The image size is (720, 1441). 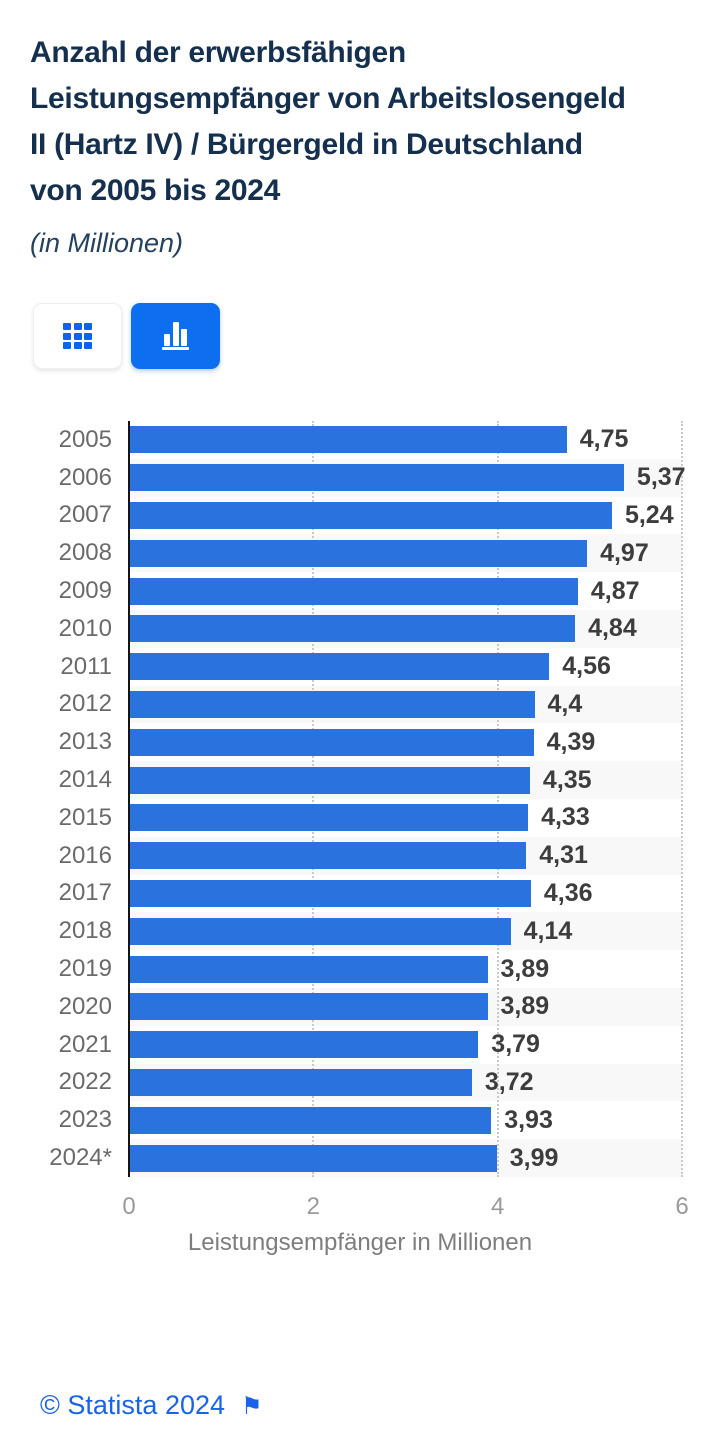 I want to click on bar-row: 2024* 3,99, so click(x=360, y=1158).